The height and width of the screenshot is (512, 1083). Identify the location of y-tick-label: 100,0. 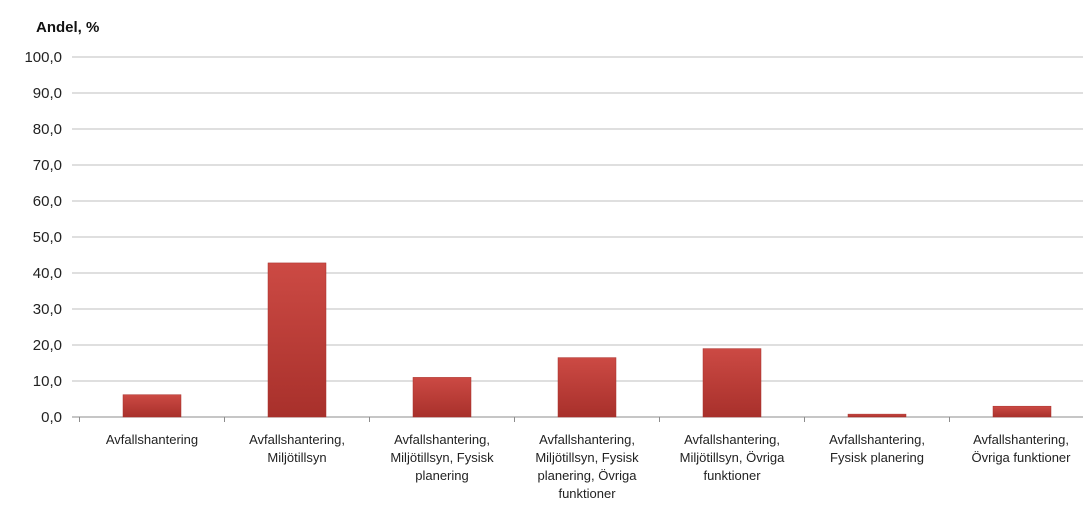
(43, 57).